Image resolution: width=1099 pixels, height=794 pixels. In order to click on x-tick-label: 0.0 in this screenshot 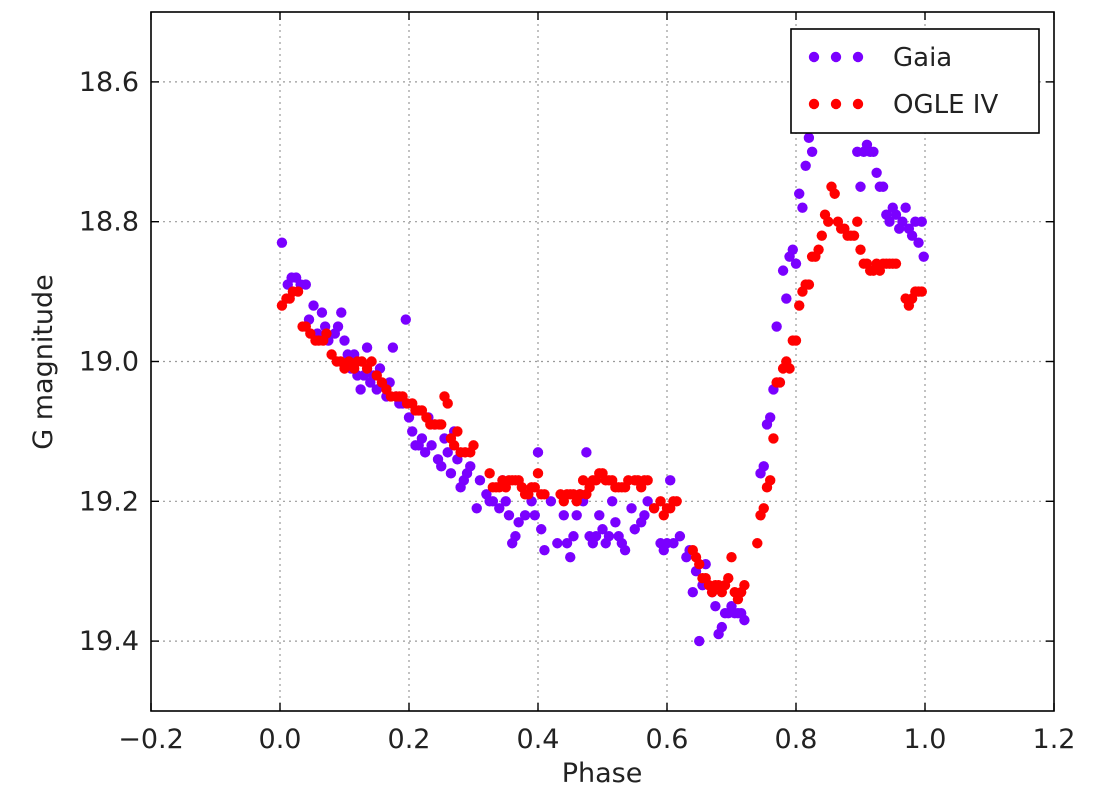, I will do `click(280, 739)`.